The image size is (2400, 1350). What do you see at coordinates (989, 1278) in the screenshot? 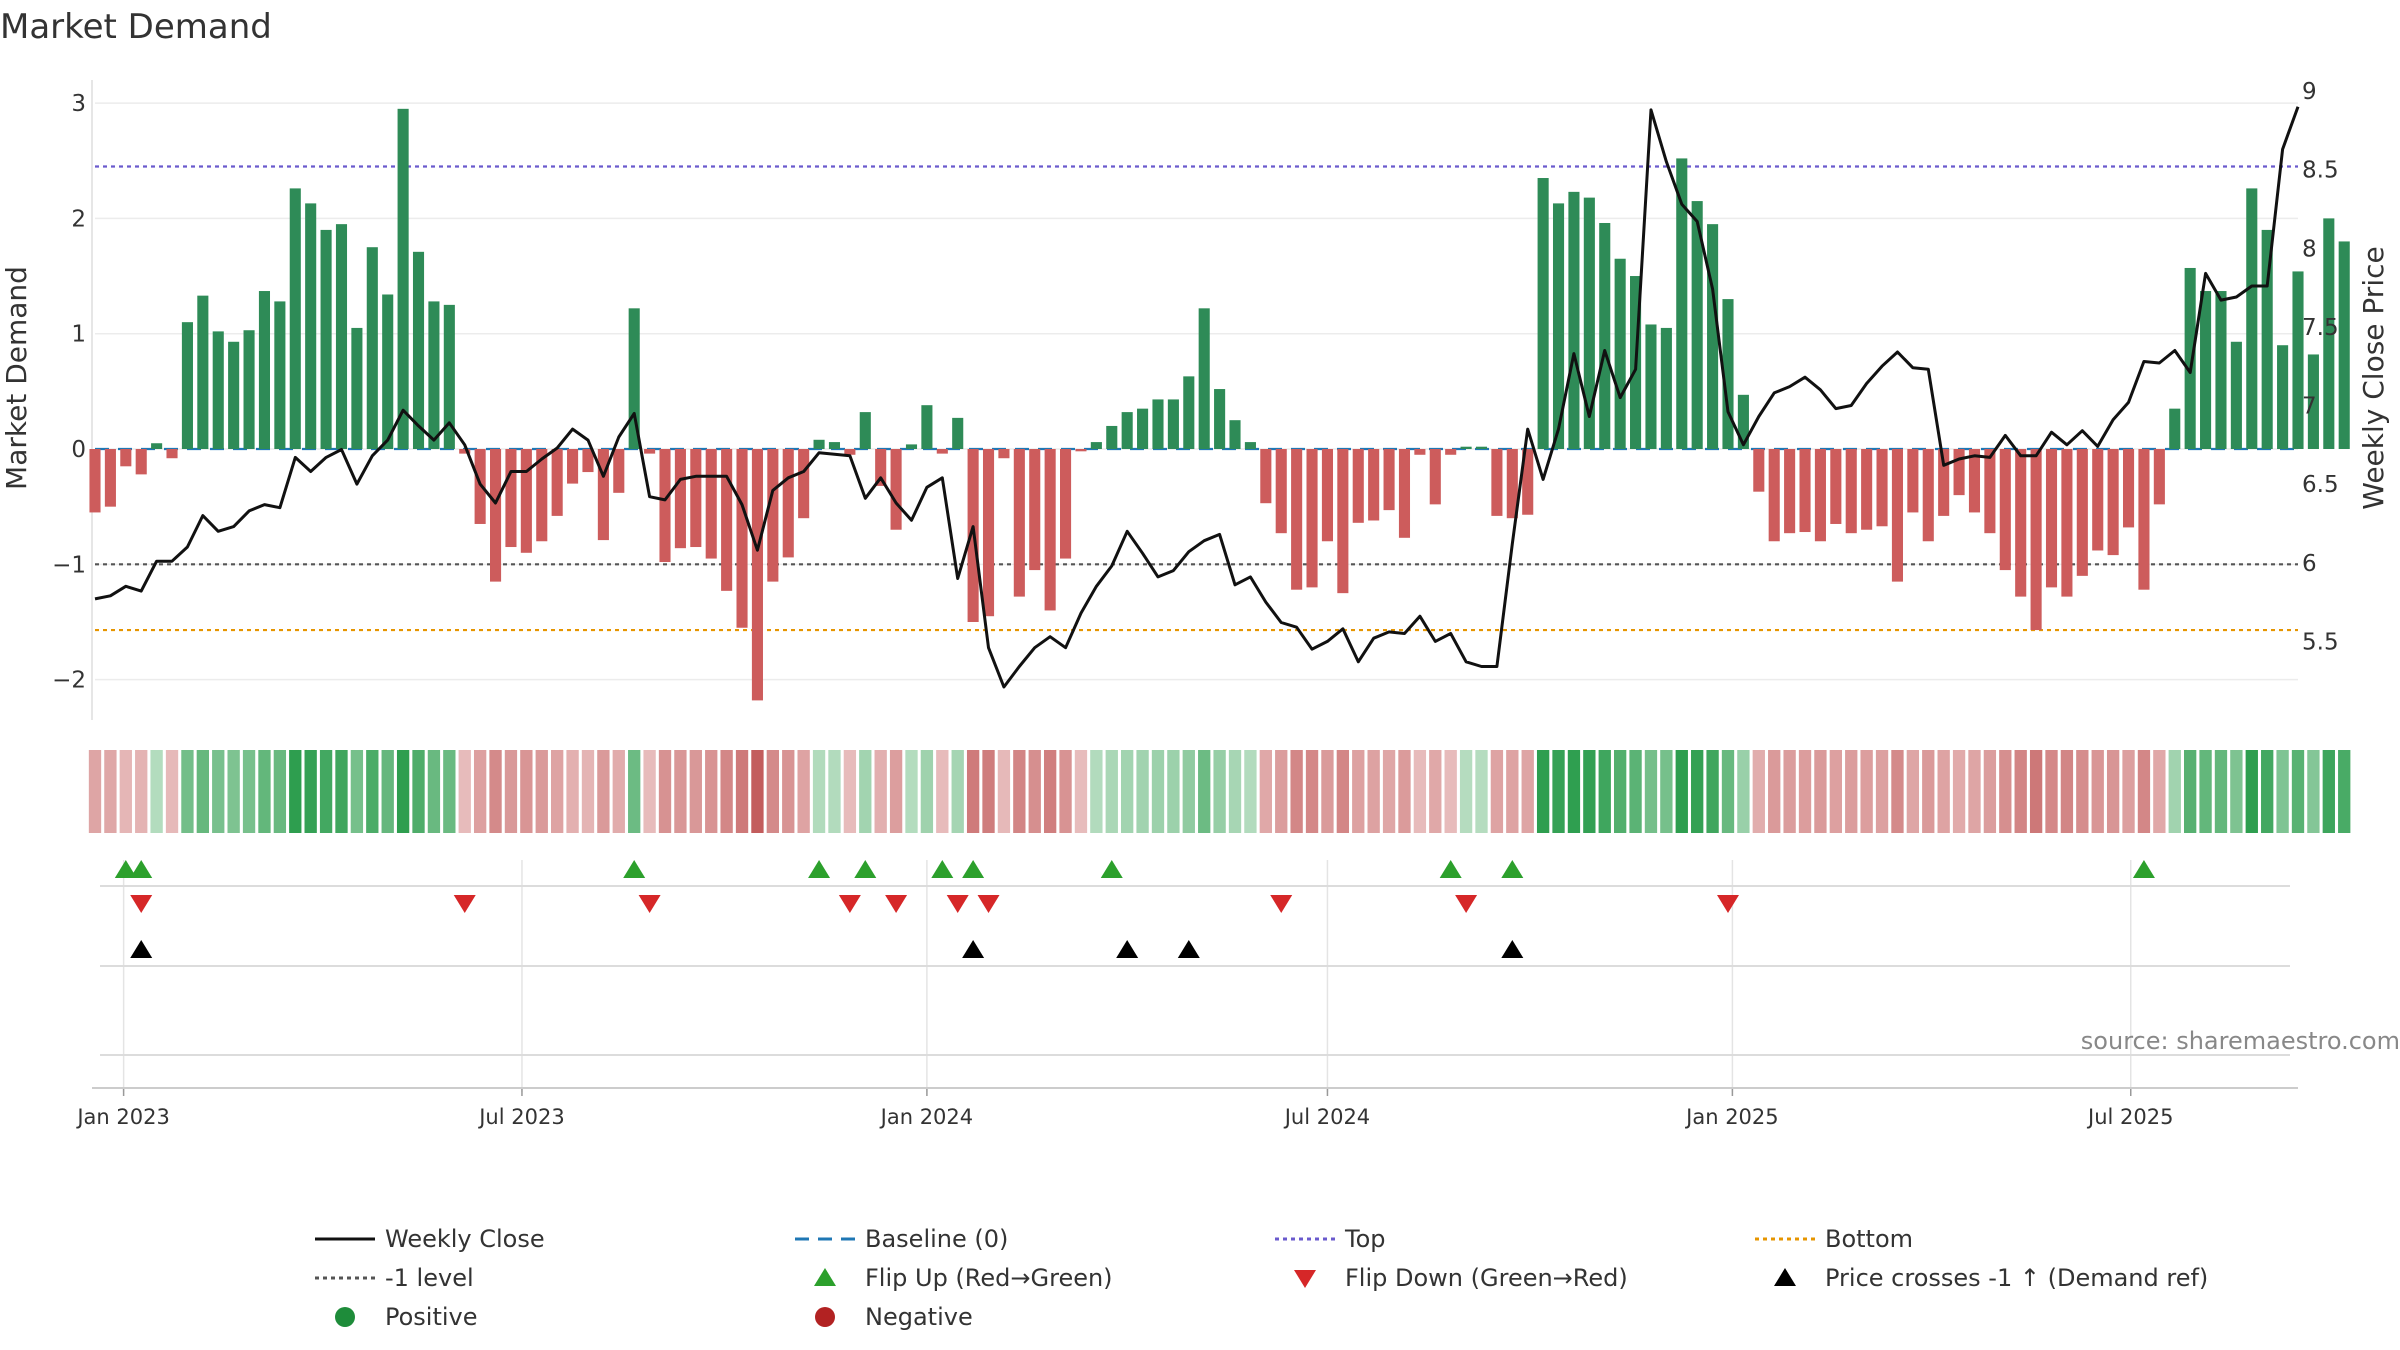
I see `legend-label: Flip Up (Red→Green)` at bounding box center [989, 1278].